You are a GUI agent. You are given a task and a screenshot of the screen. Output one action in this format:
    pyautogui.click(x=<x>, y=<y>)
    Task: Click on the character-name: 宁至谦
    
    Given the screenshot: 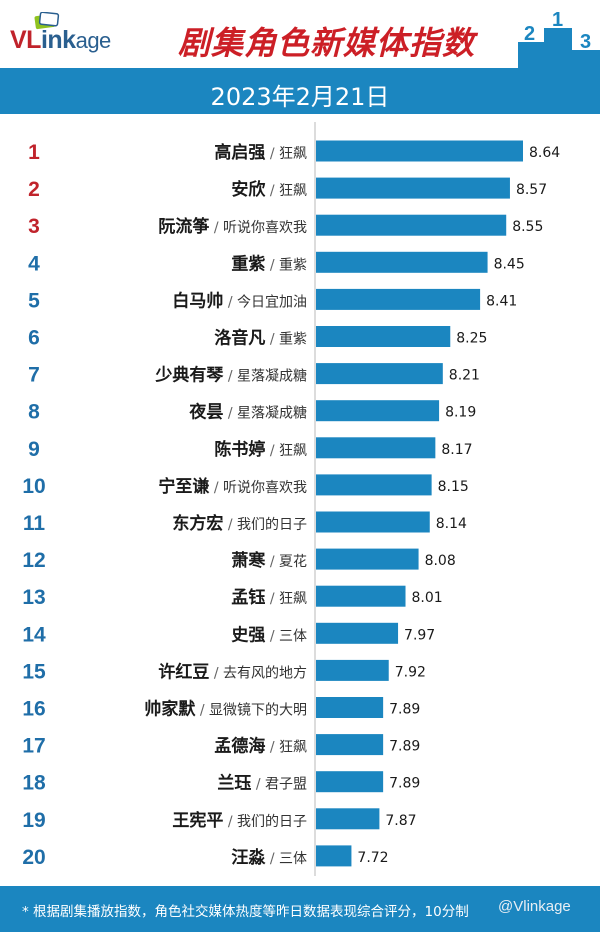 What is the action you would take?
    pyautogui.click(x=183, y=486)
    